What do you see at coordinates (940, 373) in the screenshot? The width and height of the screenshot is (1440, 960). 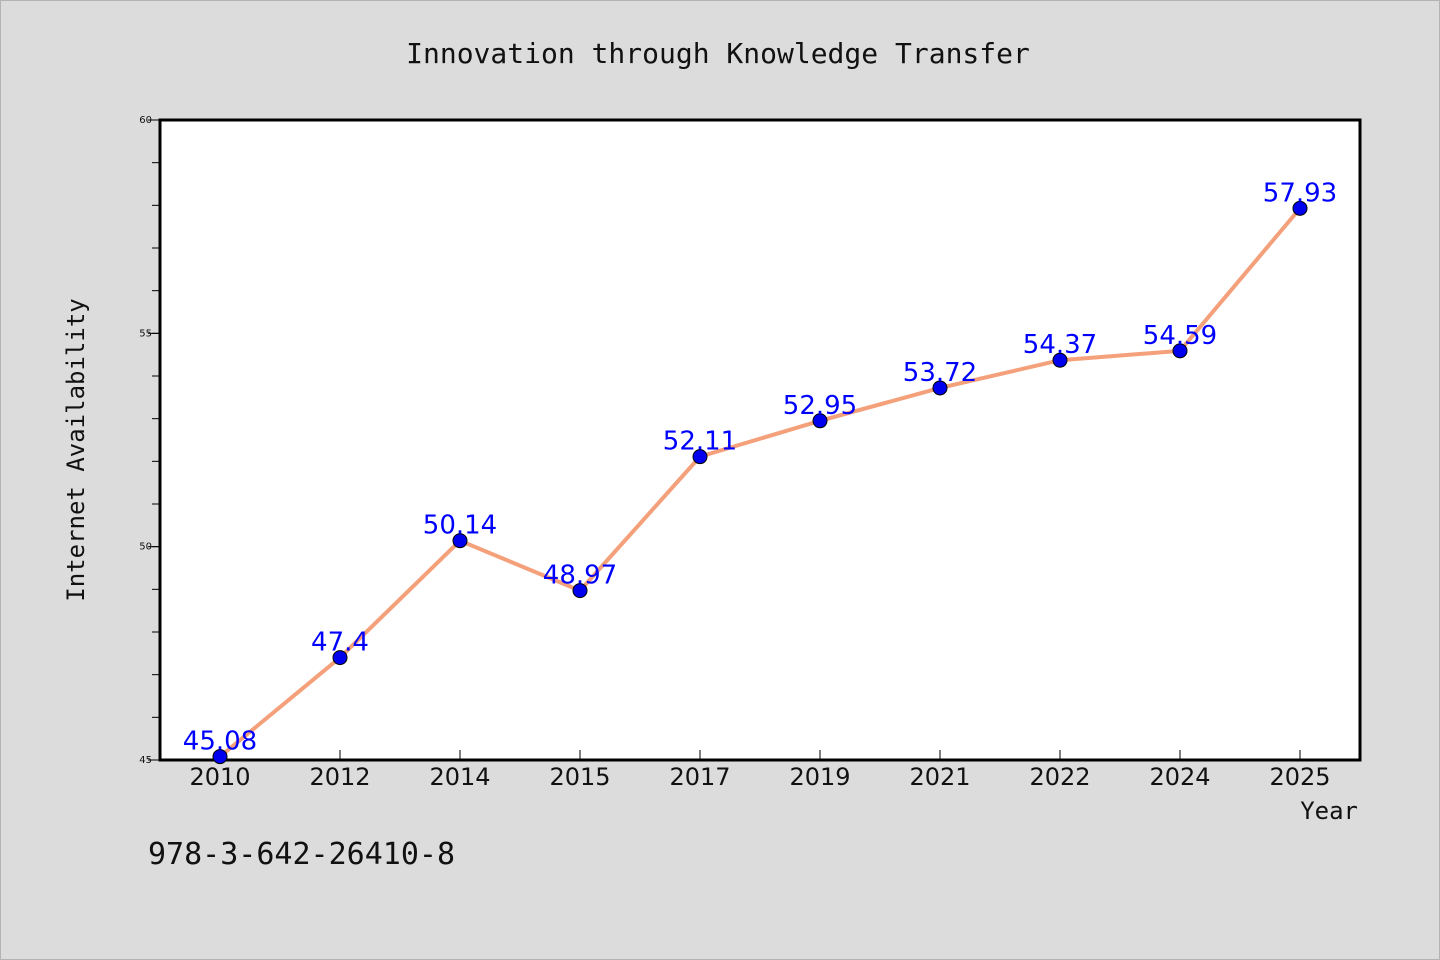 I see `data-label: 53.72` at bounding box center [940, 373].